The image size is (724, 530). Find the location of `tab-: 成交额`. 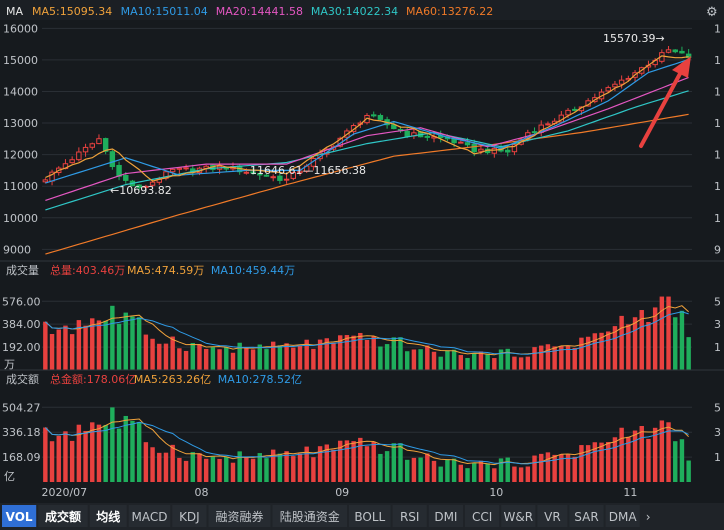

tab-: 成交额 is located at coordinates (63, 516).